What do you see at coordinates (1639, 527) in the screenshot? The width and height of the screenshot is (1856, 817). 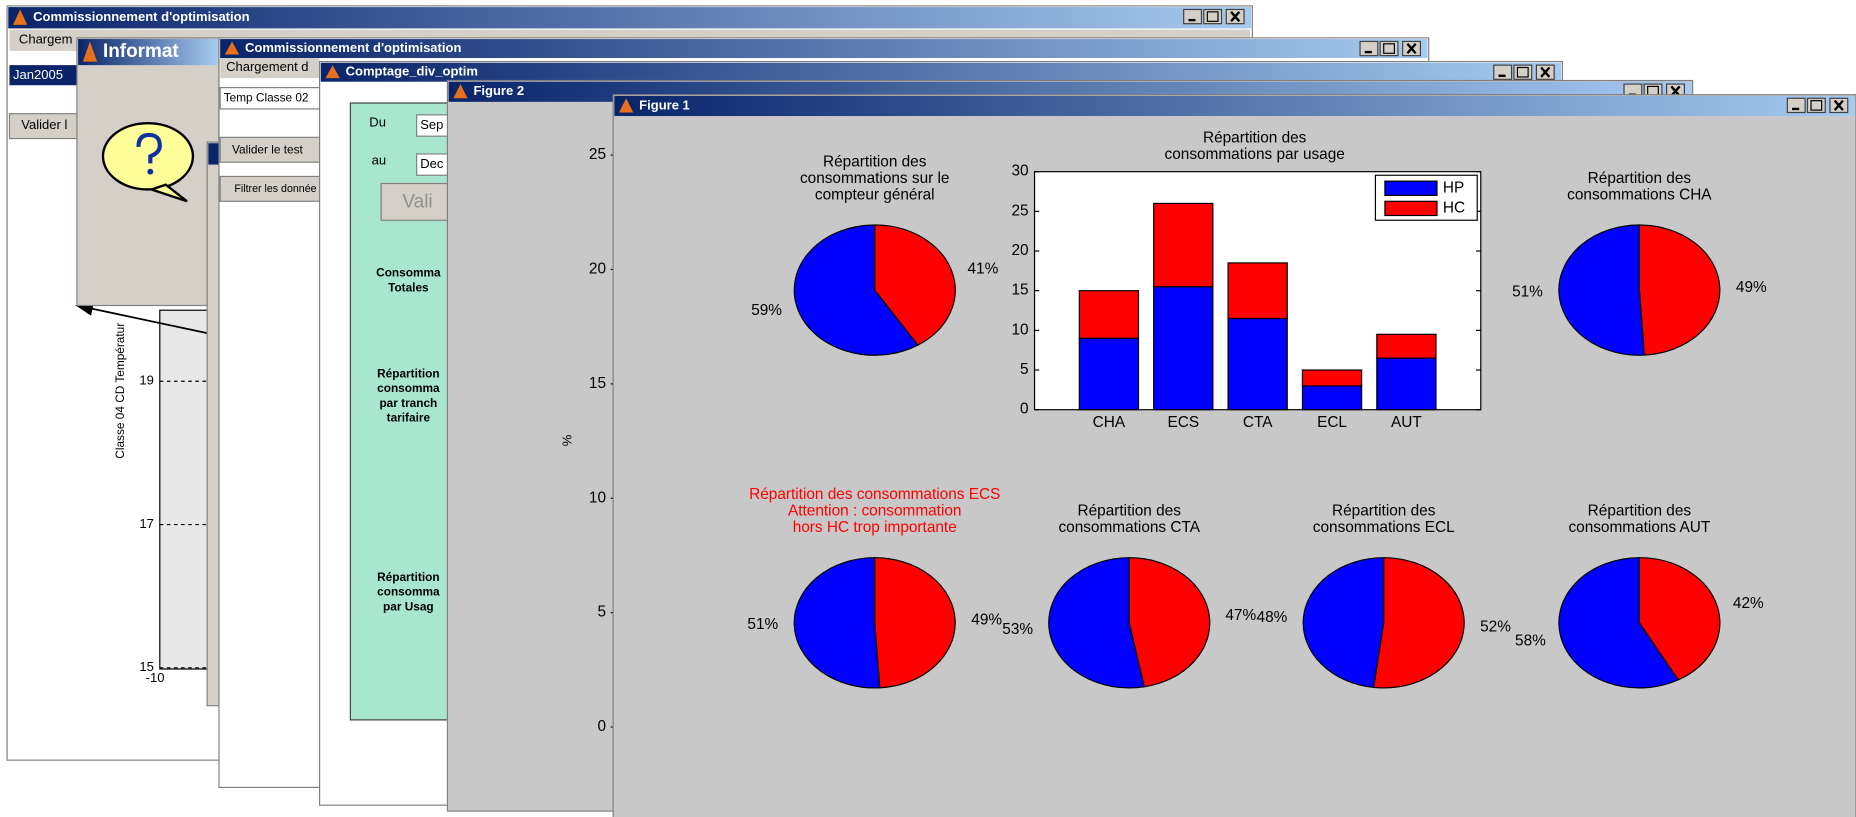 I see `chart-title: consommations AUT` at bounding box center [1639, 527].